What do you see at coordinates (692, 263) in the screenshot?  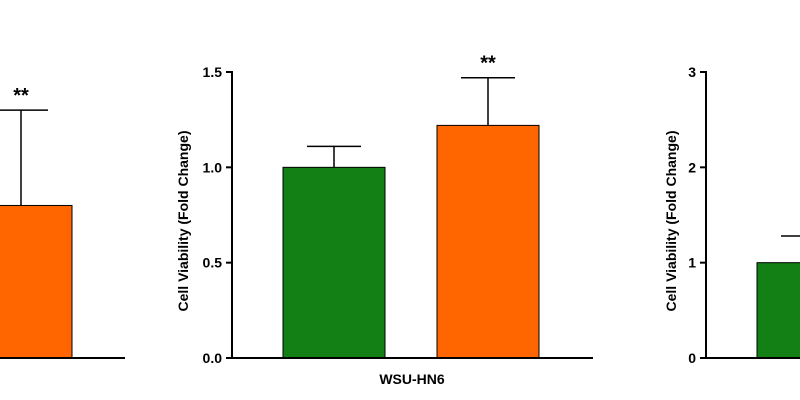 I see `y-tick-label-1: 1` at bounding box center [692, 263].